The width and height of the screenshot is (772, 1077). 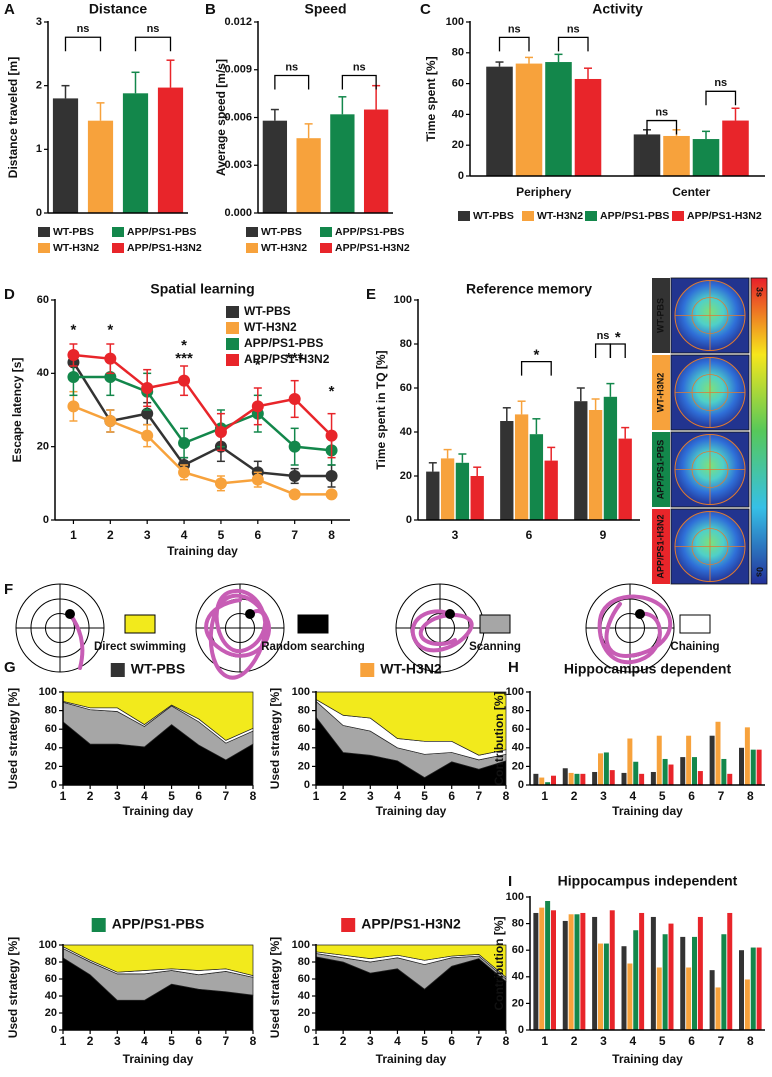 What do you see at coordinates (750, 1041) in the screenshot?
I see `x-tick-label: 8` at bounding box center [750, 1041].